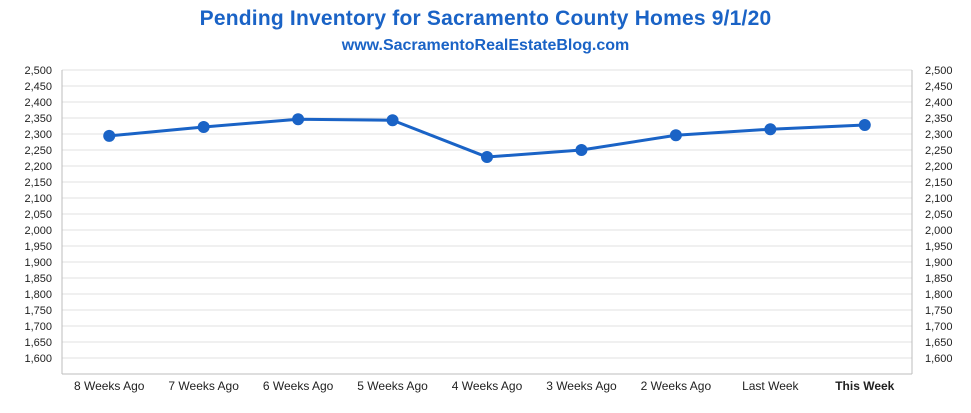 Image resolution: width=971 pixels, height=413 pixels. I want to click on y-tick-label-right: 2,450, so click(939, 87).